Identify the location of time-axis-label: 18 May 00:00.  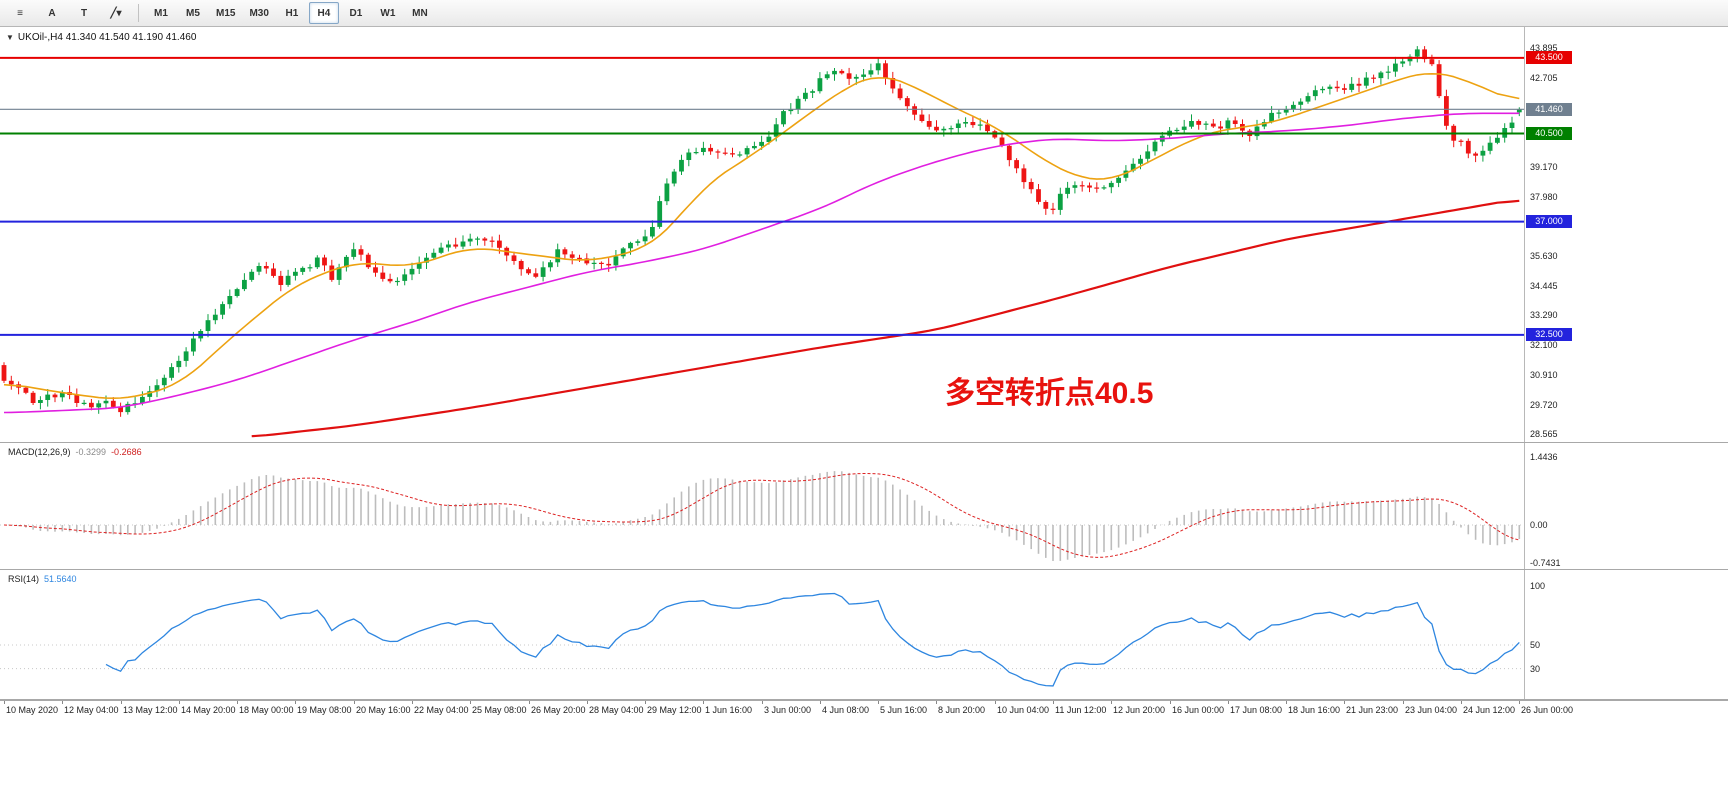
(266, 710).